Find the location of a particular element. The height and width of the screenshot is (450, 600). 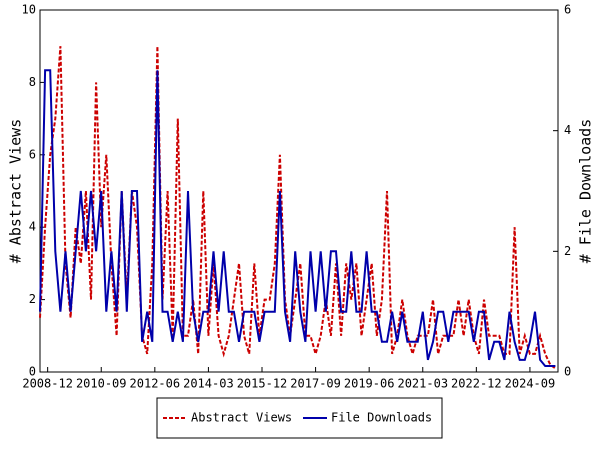

x-tick-label: 2015-12 is located at coordinates (262, 384).